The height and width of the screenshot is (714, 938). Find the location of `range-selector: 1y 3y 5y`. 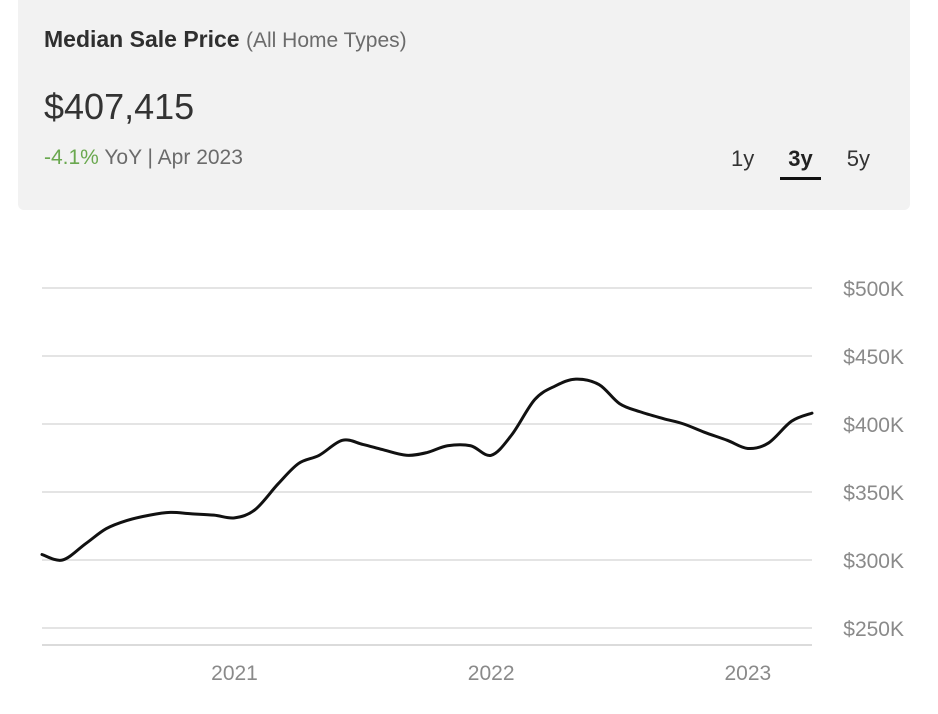

range-selector: 1y 3y 5y is located at coordinates (793, 161).